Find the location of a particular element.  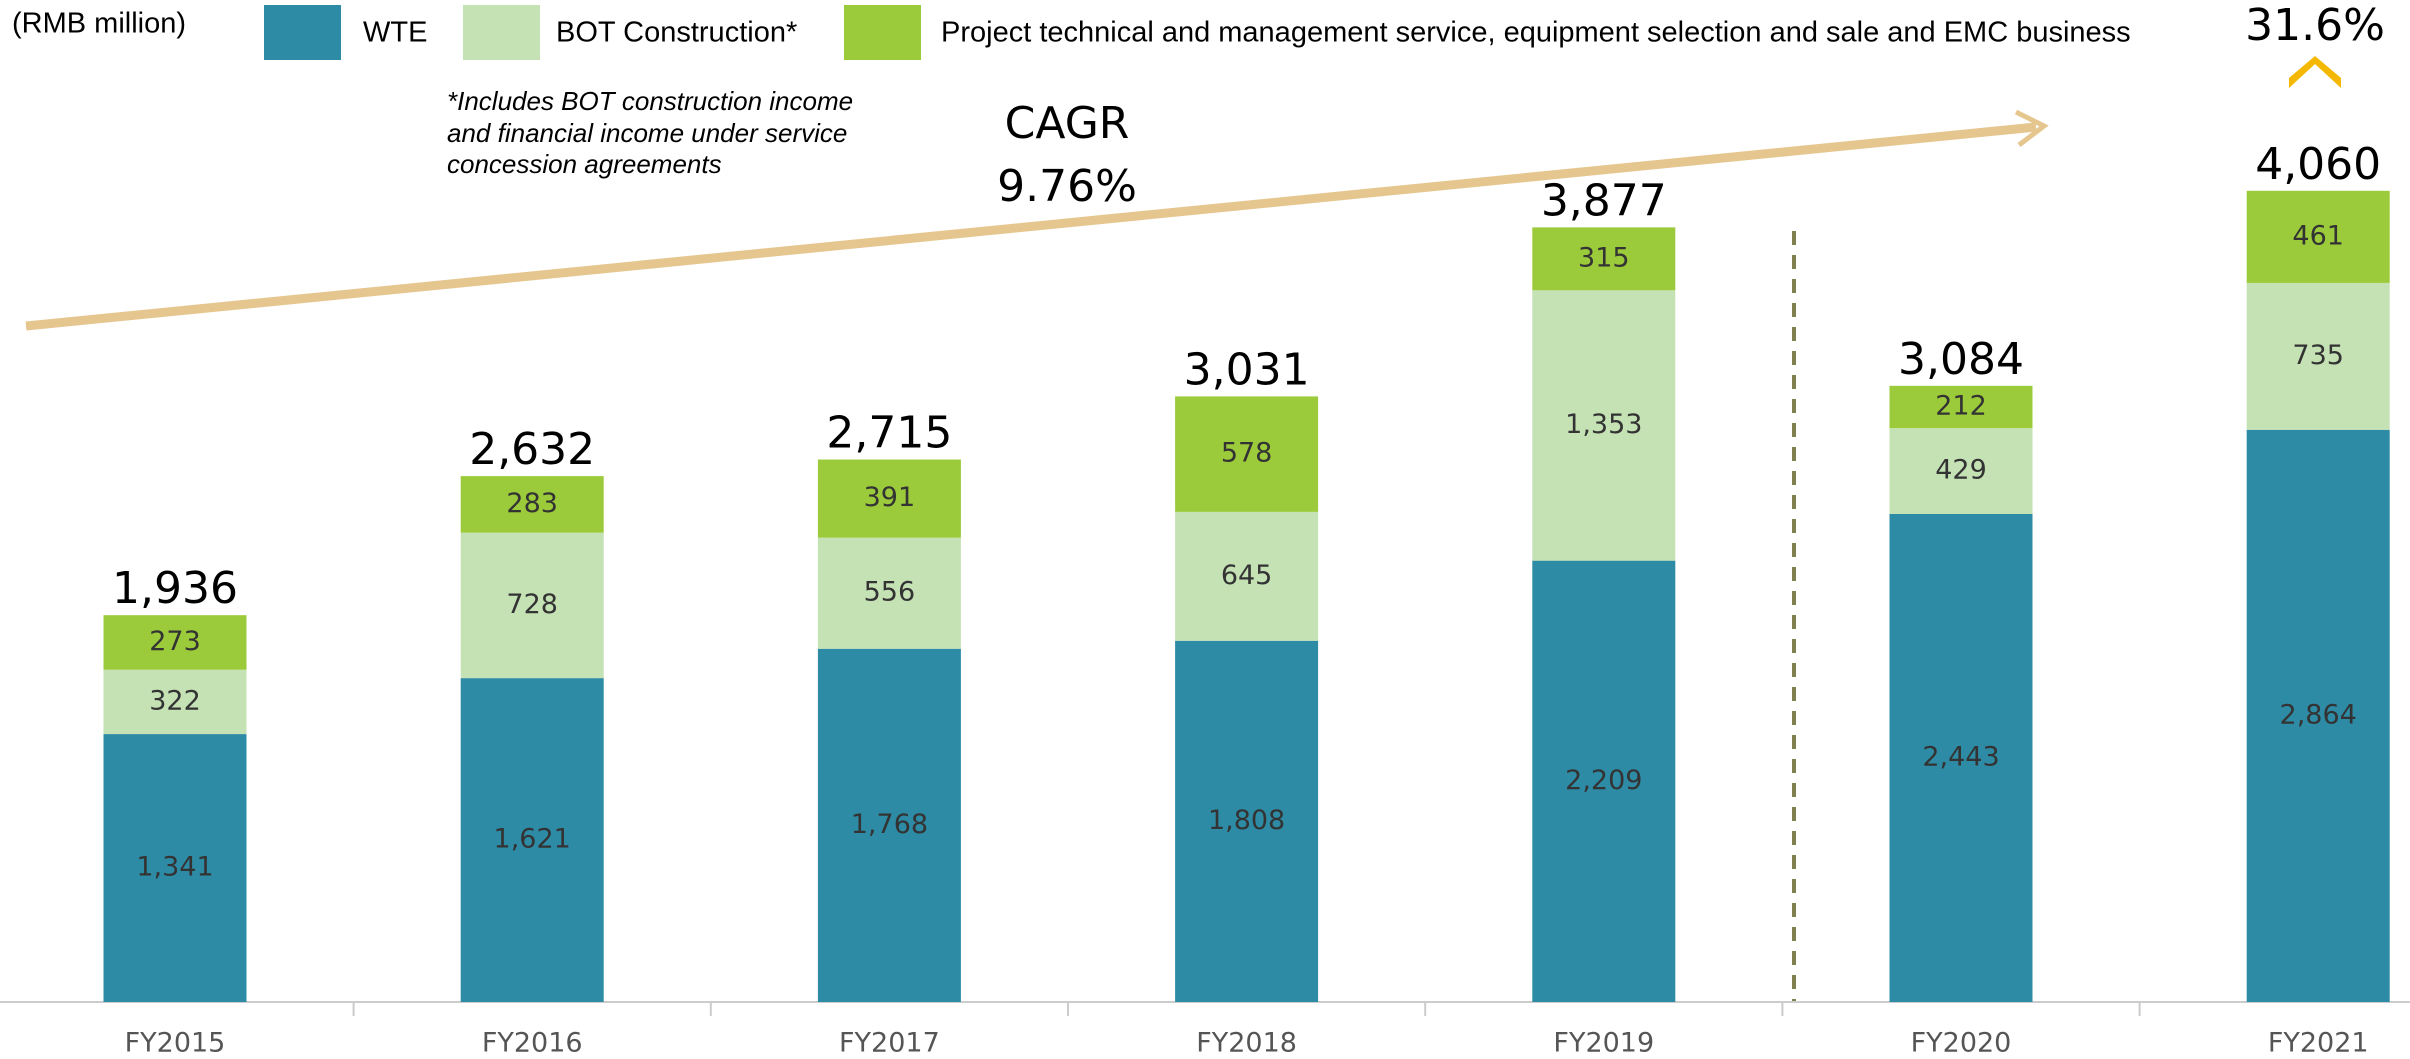

x-tick-label: FY2018 is located at coordinates (1246, 1043).